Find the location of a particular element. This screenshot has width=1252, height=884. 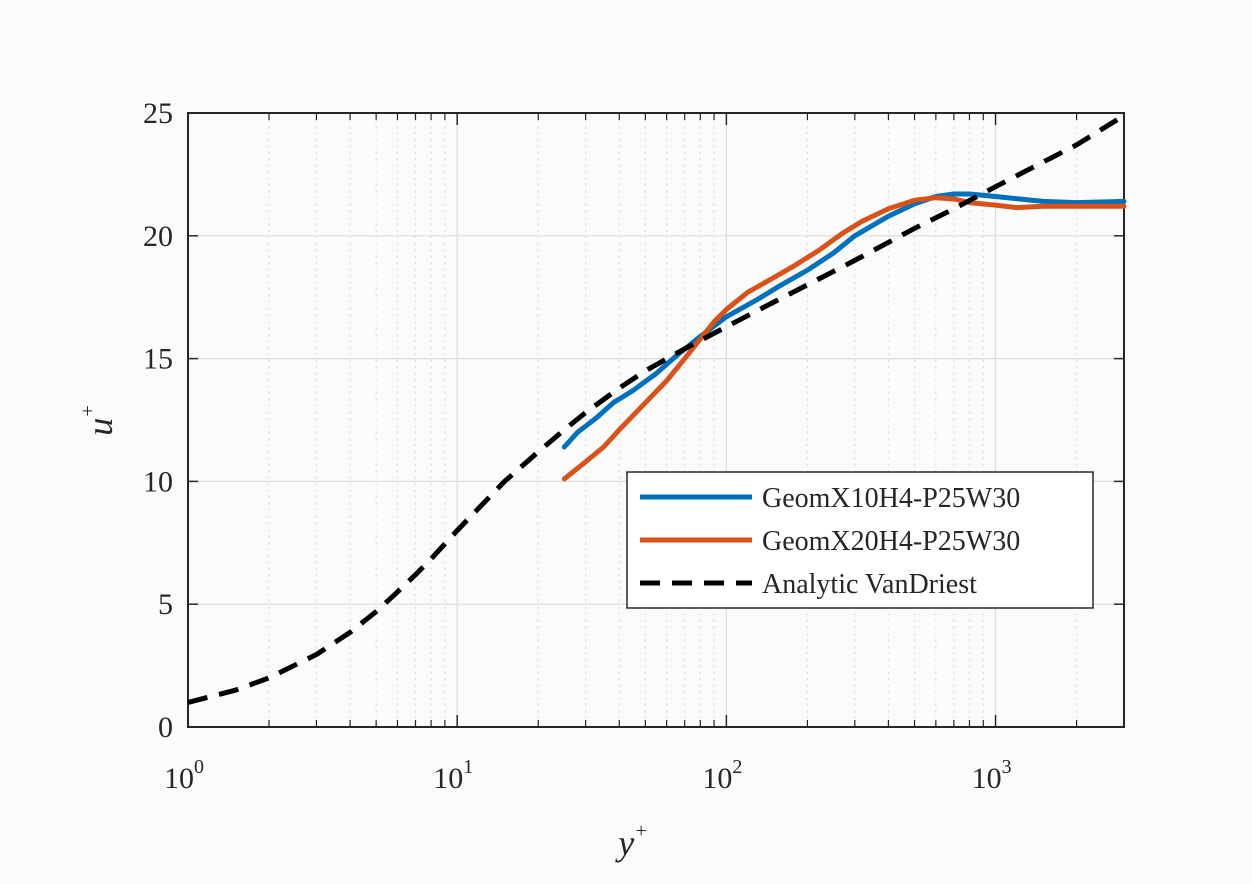

y-tick-label: 15 is located at coordinates (158, 359).